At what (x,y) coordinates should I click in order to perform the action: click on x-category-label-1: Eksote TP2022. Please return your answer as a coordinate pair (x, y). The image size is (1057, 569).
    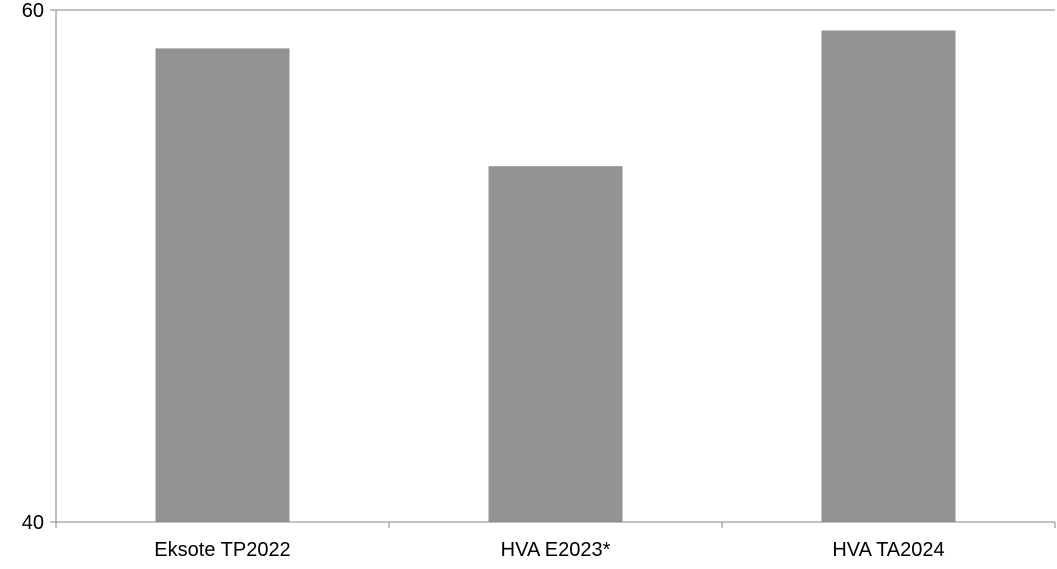
    Looking at the image, I should click on (222, 550).